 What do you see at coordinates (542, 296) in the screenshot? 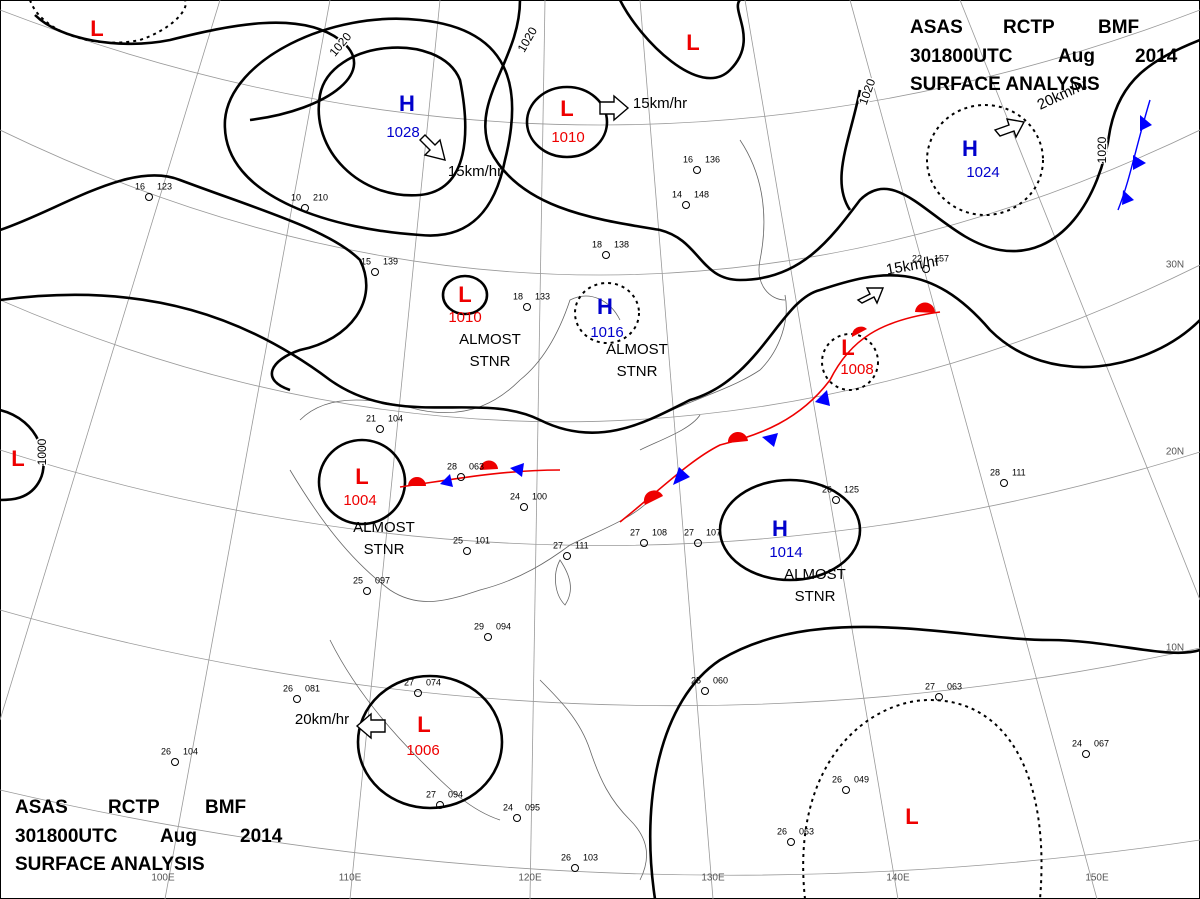
I see `station-pressure: 133` at bounding box center [542, 296].